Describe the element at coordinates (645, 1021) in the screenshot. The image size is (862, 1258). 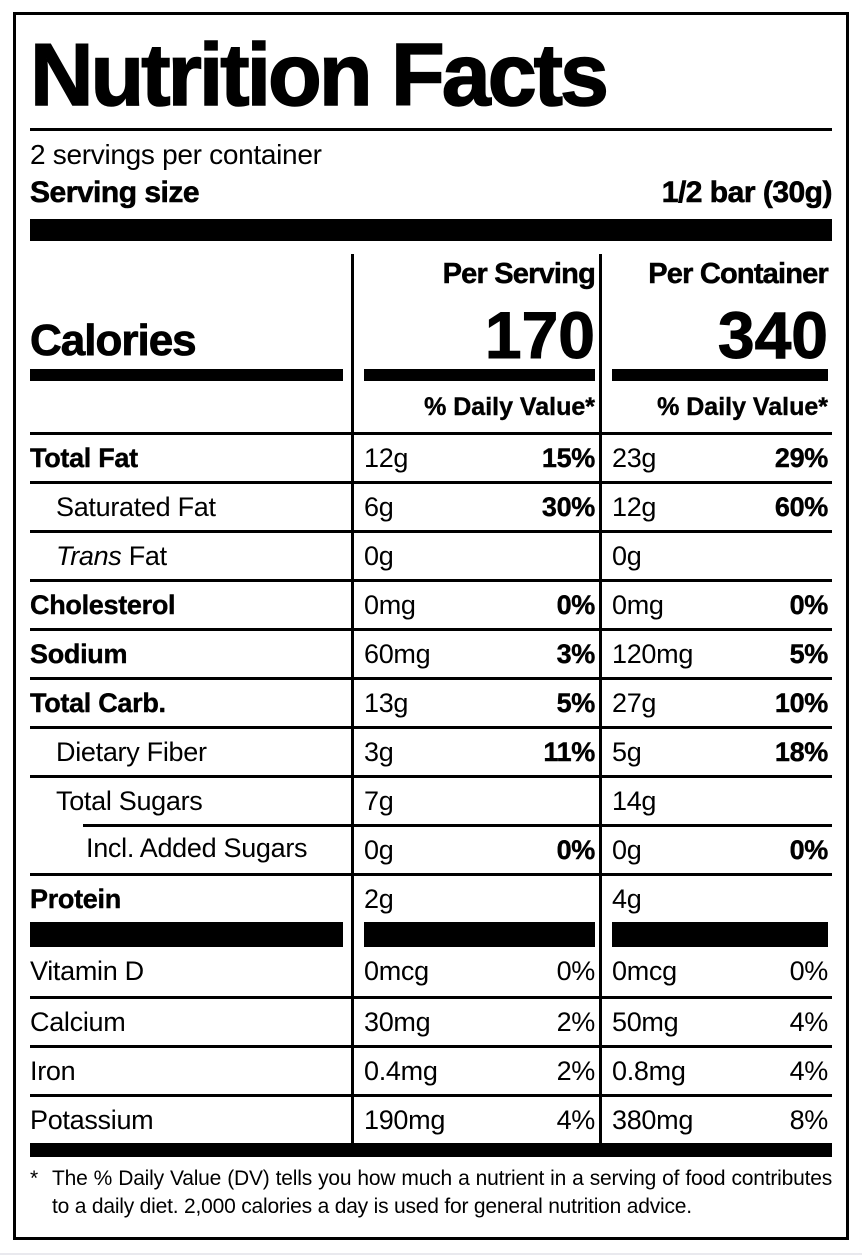
I see `amount-per-container: 50mg` at that location.